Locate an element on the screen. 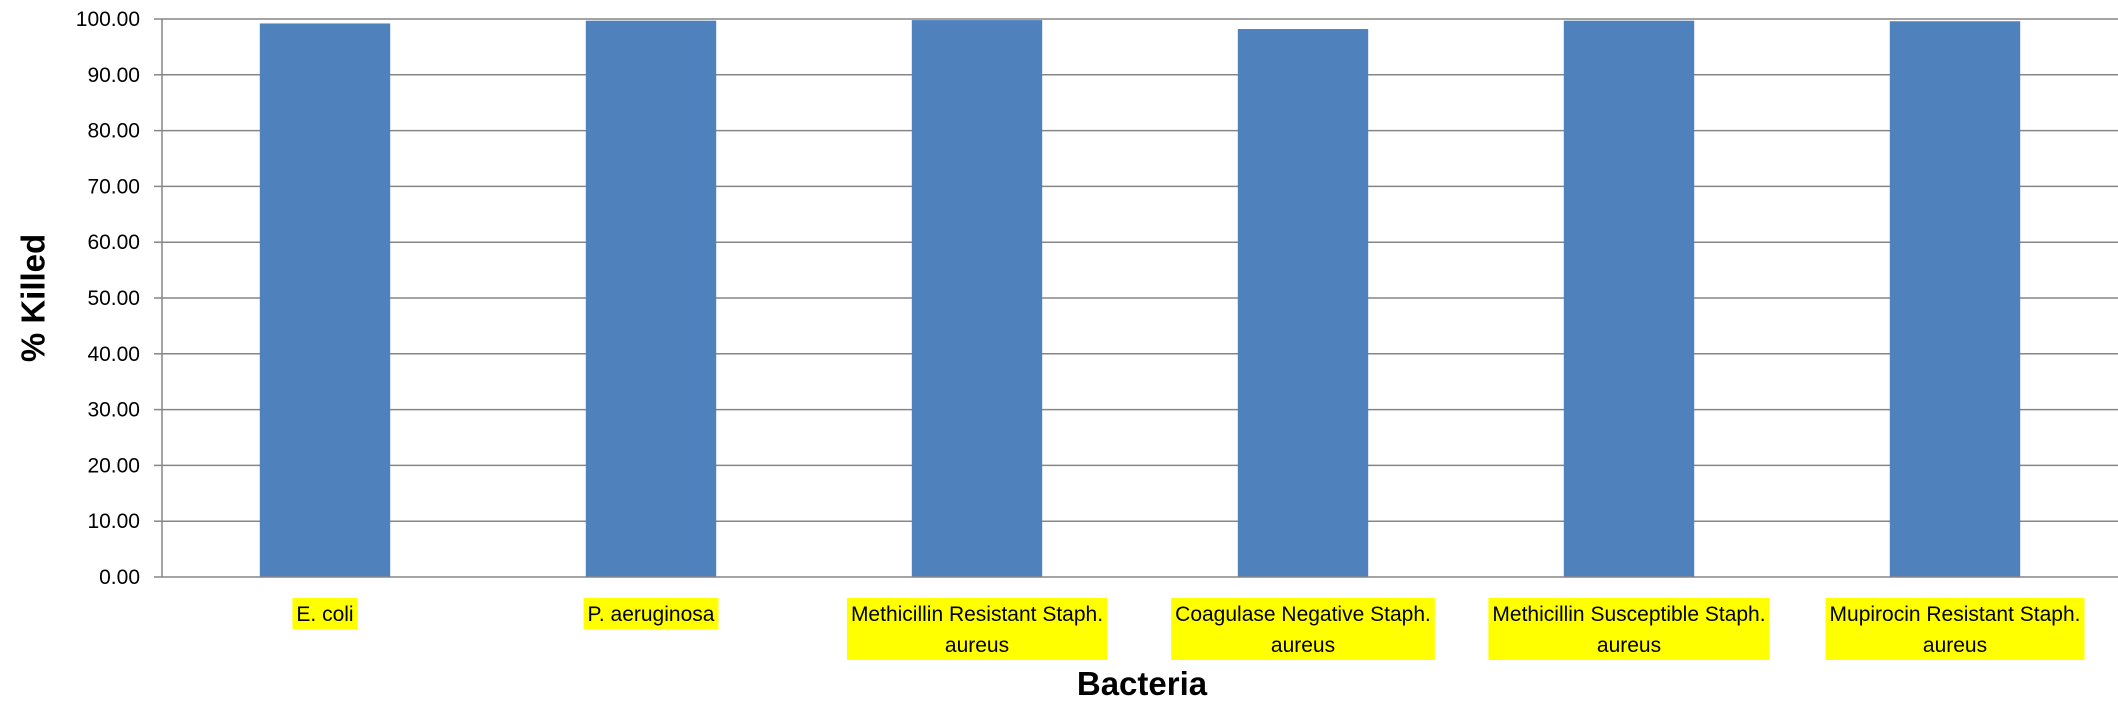 This screenshot has width=2118, height=712. y-tick-label: 20.00 is located at coordinates (113, 465).